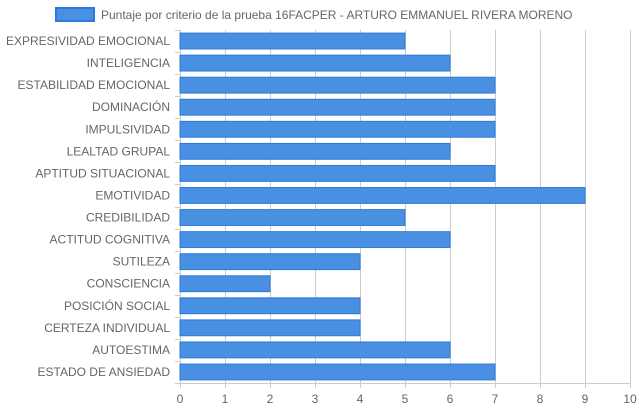  I want to click on legend-swatch, so click(75, 14).